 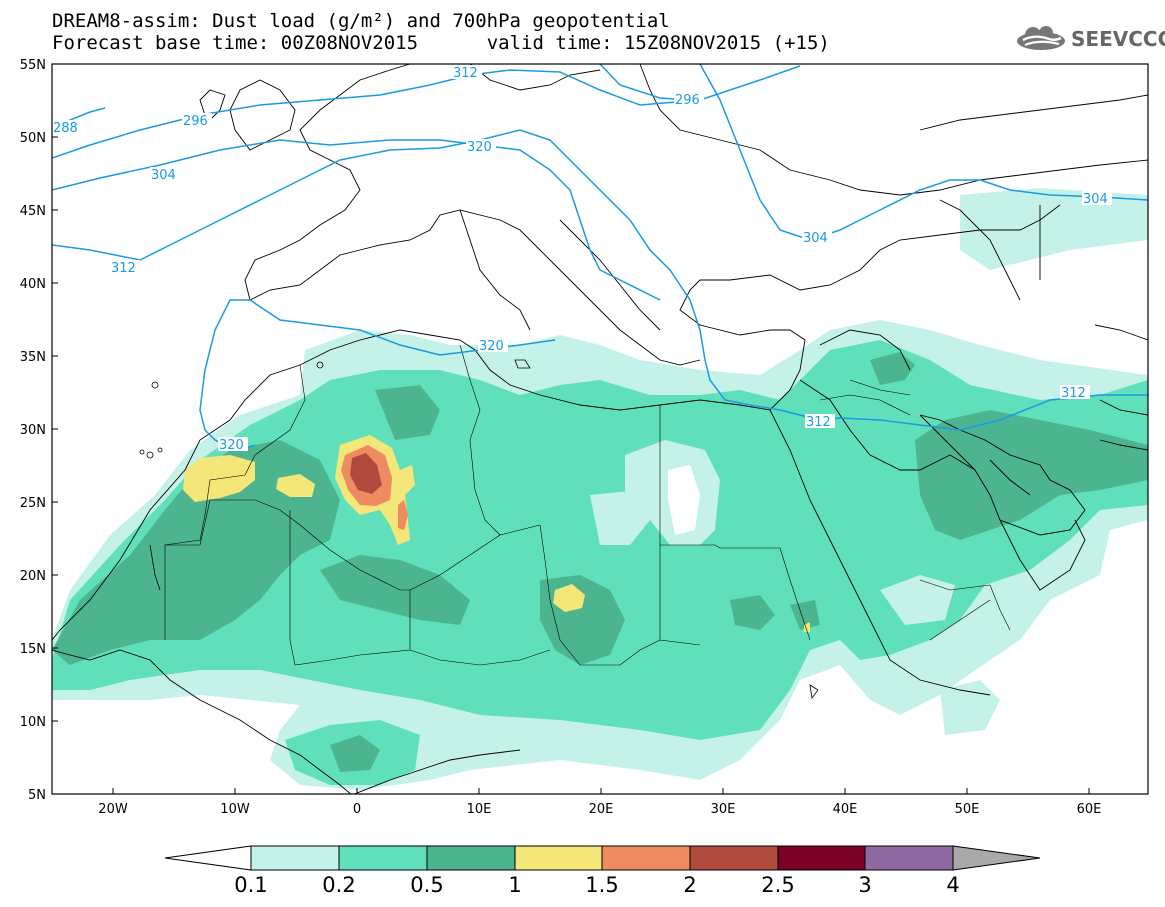 What do you see at coordinates (33, 430) in the screenshot?
I see `lat-label: 30N` at bounding box center [33, 430].